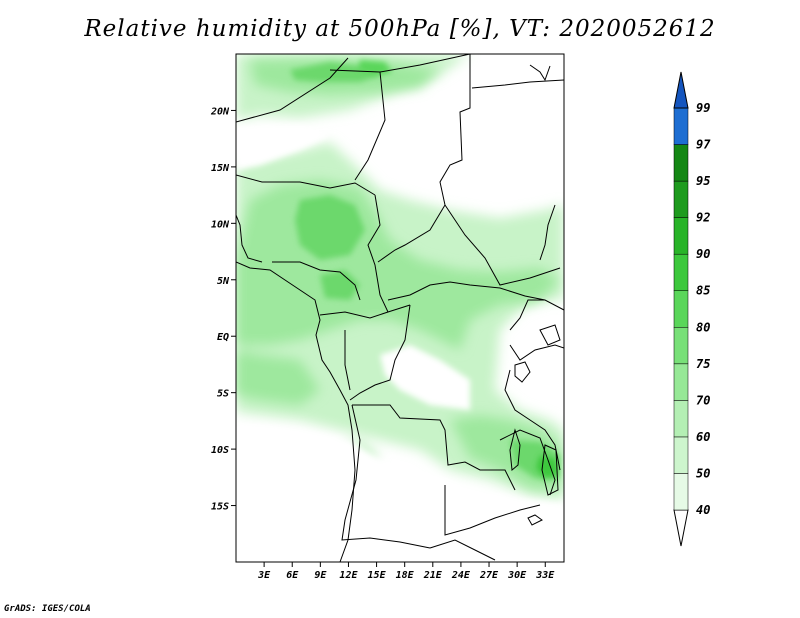  What do you see at coordinates (703, 327) in the screenshot?
I see `colorbar-label: 80` at bounding box center [703, 327].